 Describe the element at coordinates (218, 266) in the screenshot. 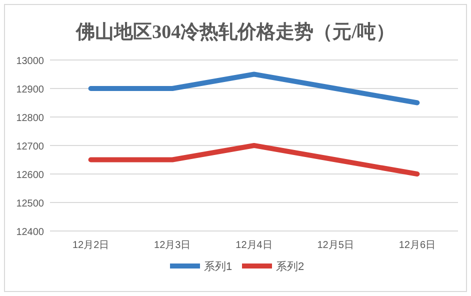

I see `legend-label: 系列1` at that location.